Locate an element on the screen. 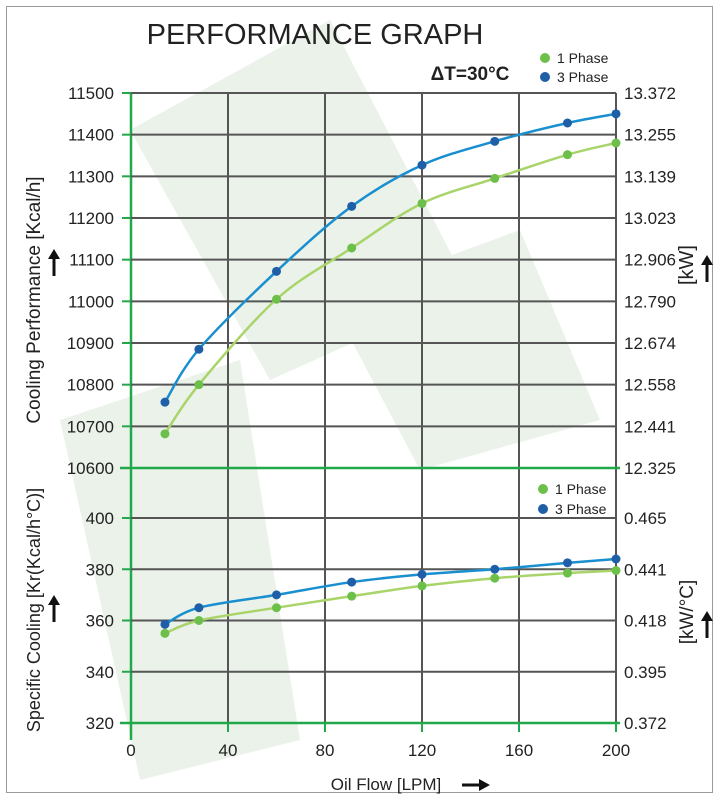  y-right-tick-label: 0.418 is located at coordinates (645, 621).